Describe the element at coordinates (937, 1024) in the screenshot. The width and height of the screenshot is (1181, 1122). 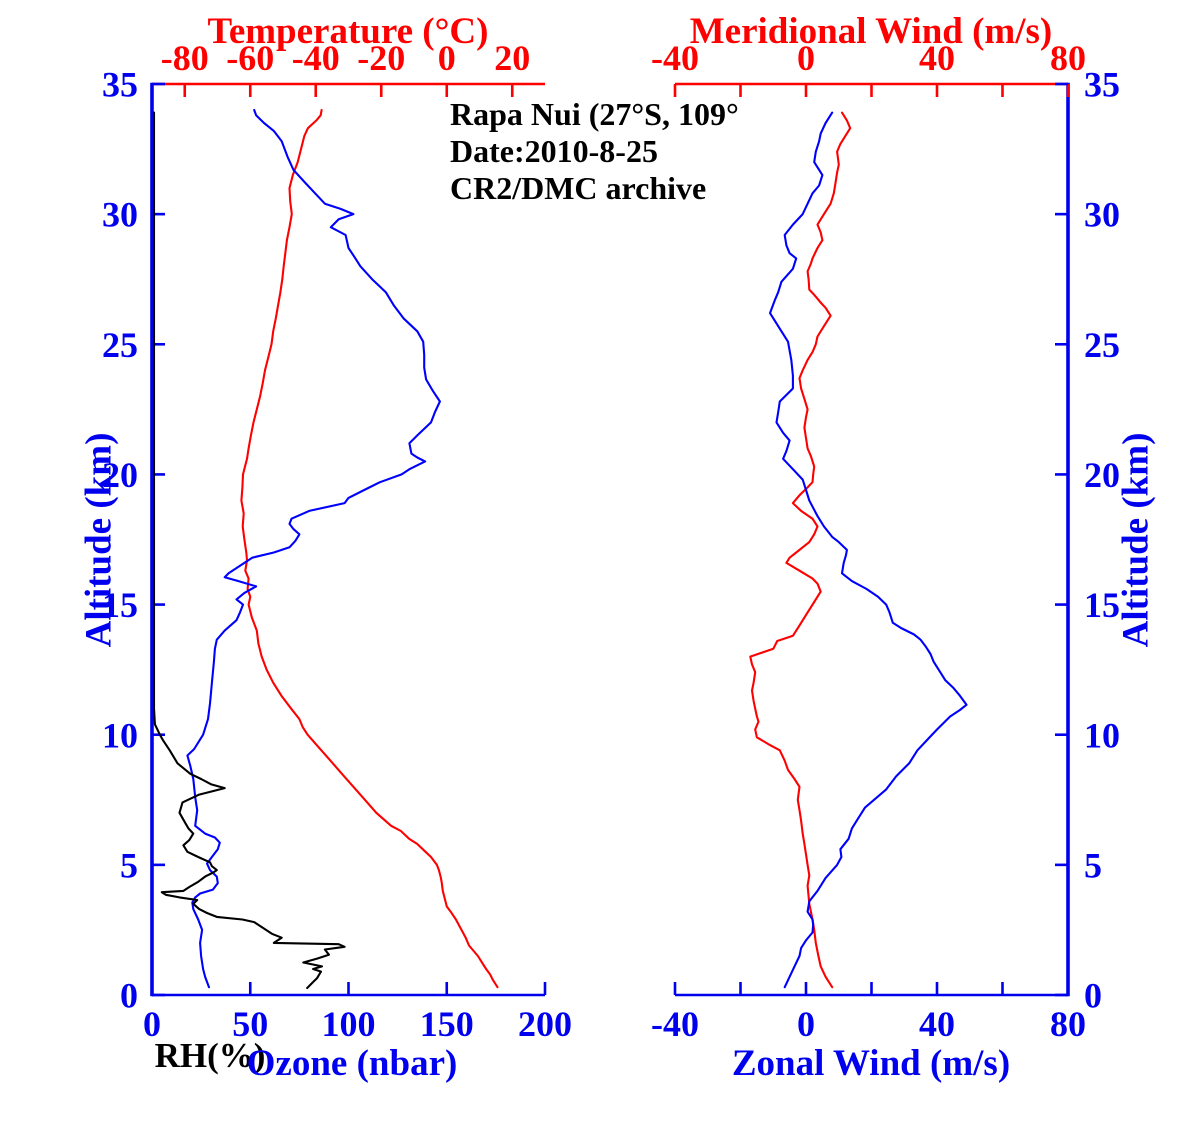
I see `bottom-axis-tick-label: 40` at that location.